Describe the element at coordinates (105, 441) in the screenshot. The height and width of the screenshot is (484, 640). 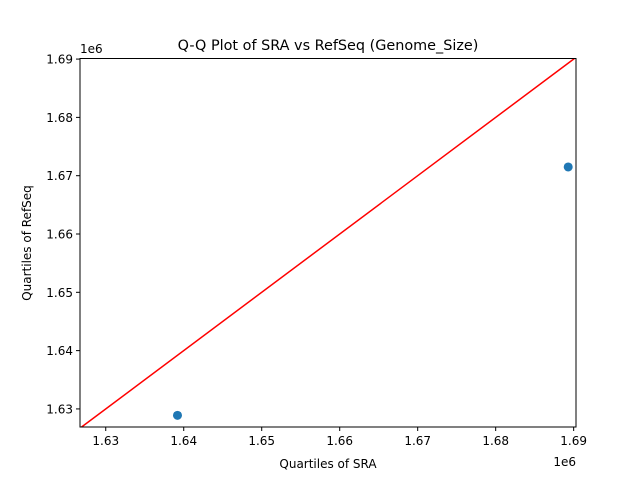
I see `x-tick-label: 1.63` at that location.